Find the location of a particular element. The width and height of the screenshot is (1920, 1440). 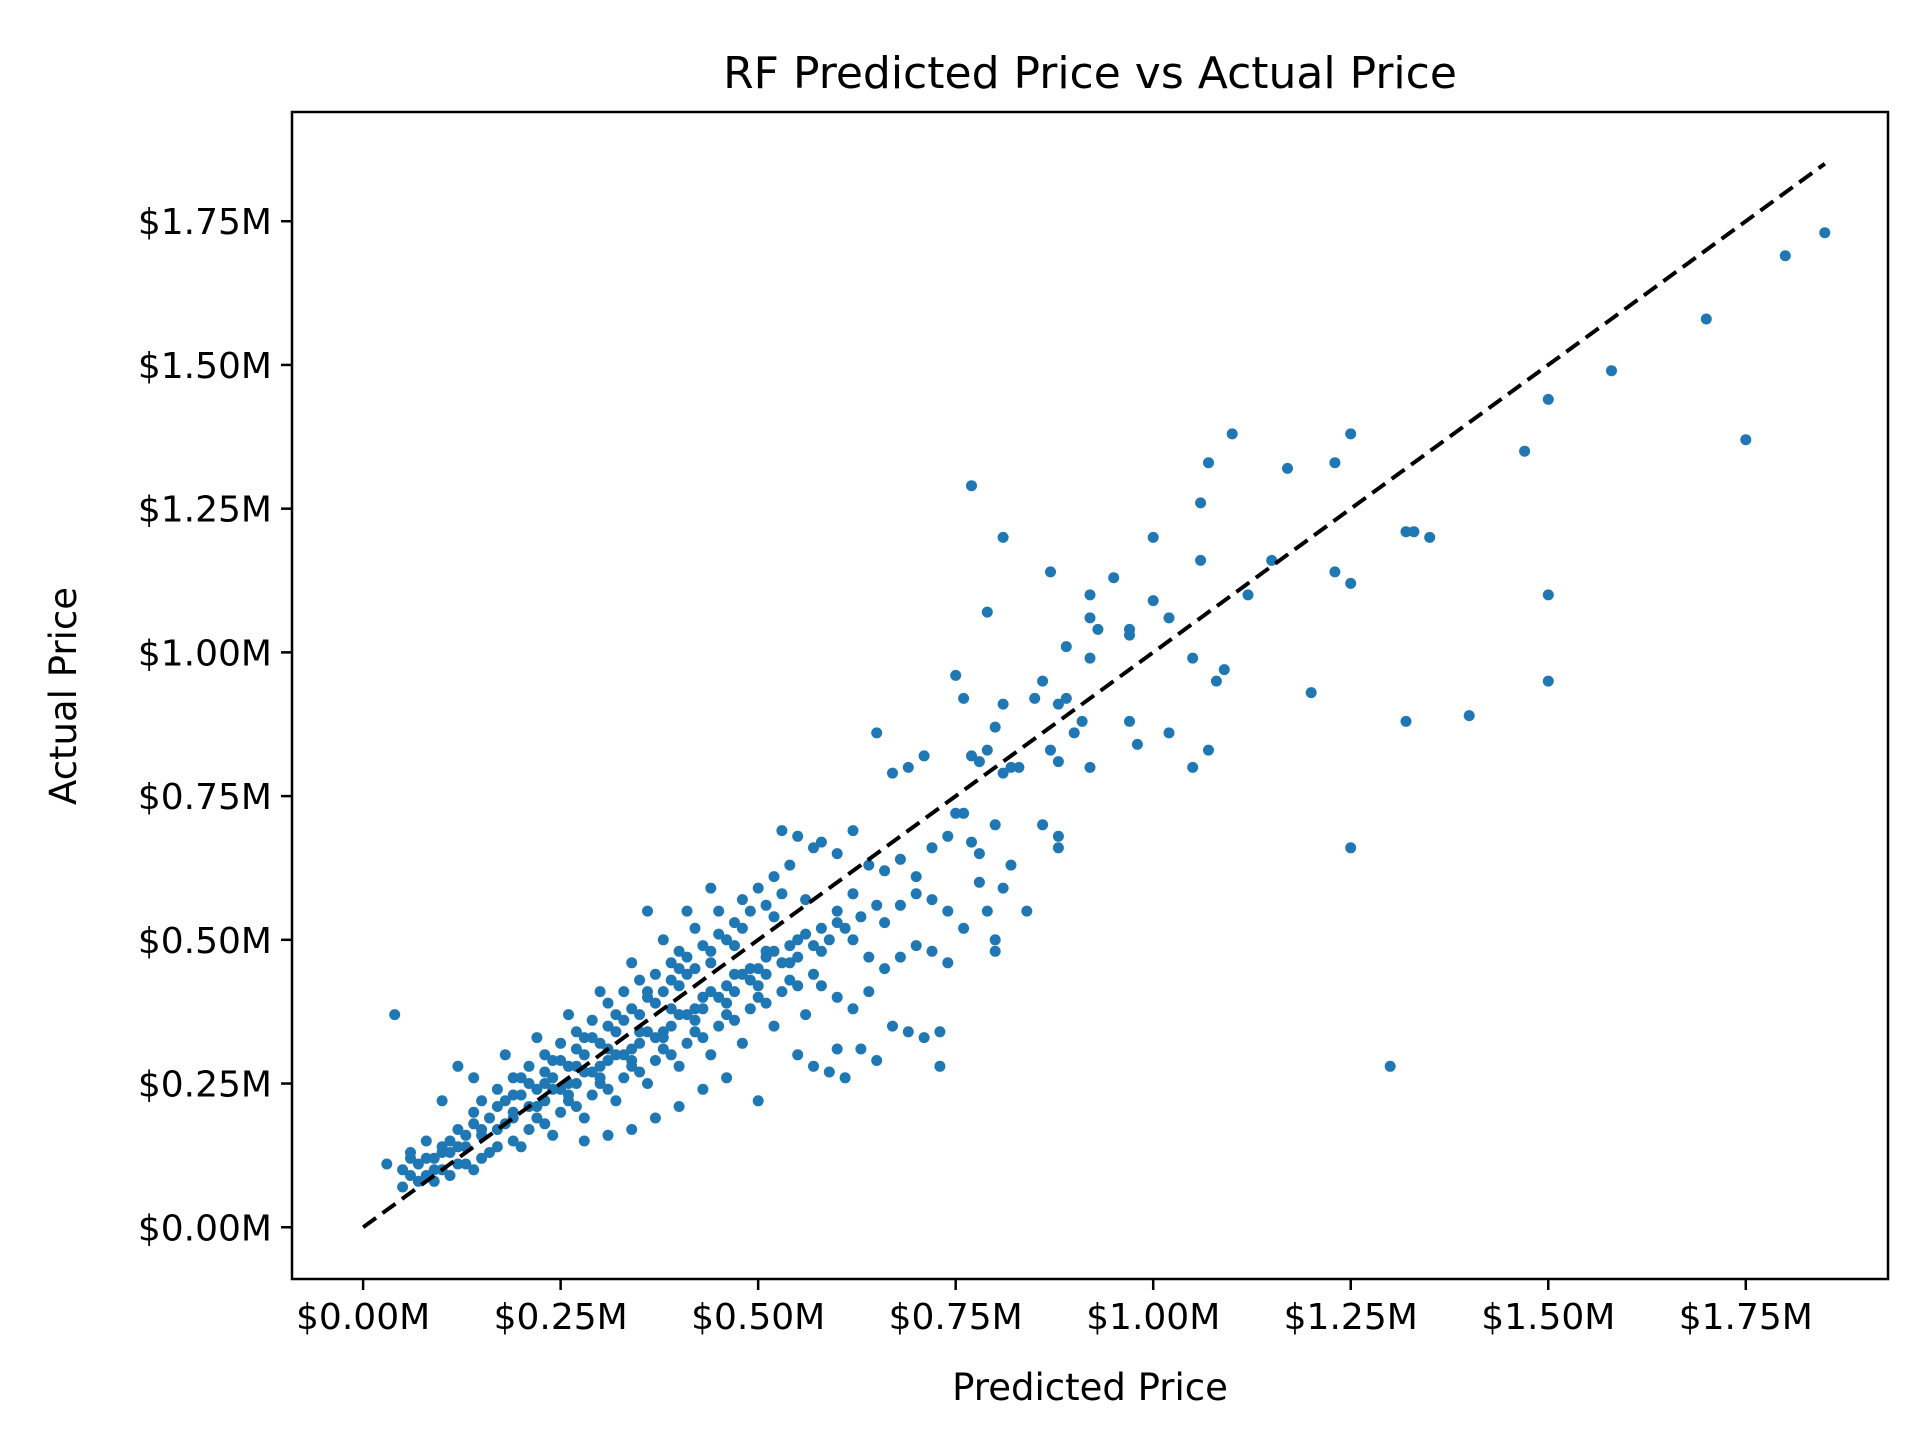

y-tick-label: $0.50M is located at coordinates (205, 941).